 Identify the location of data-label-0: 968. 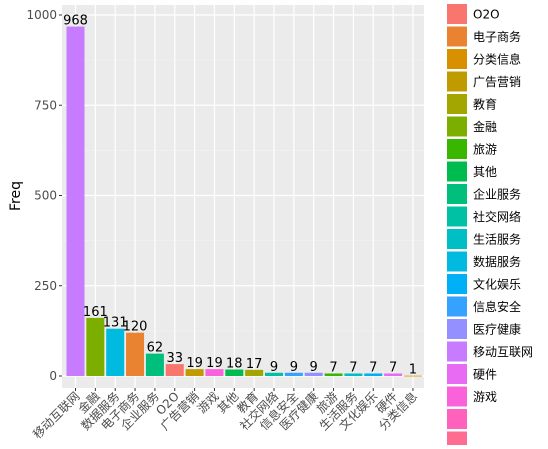
(75, 21).